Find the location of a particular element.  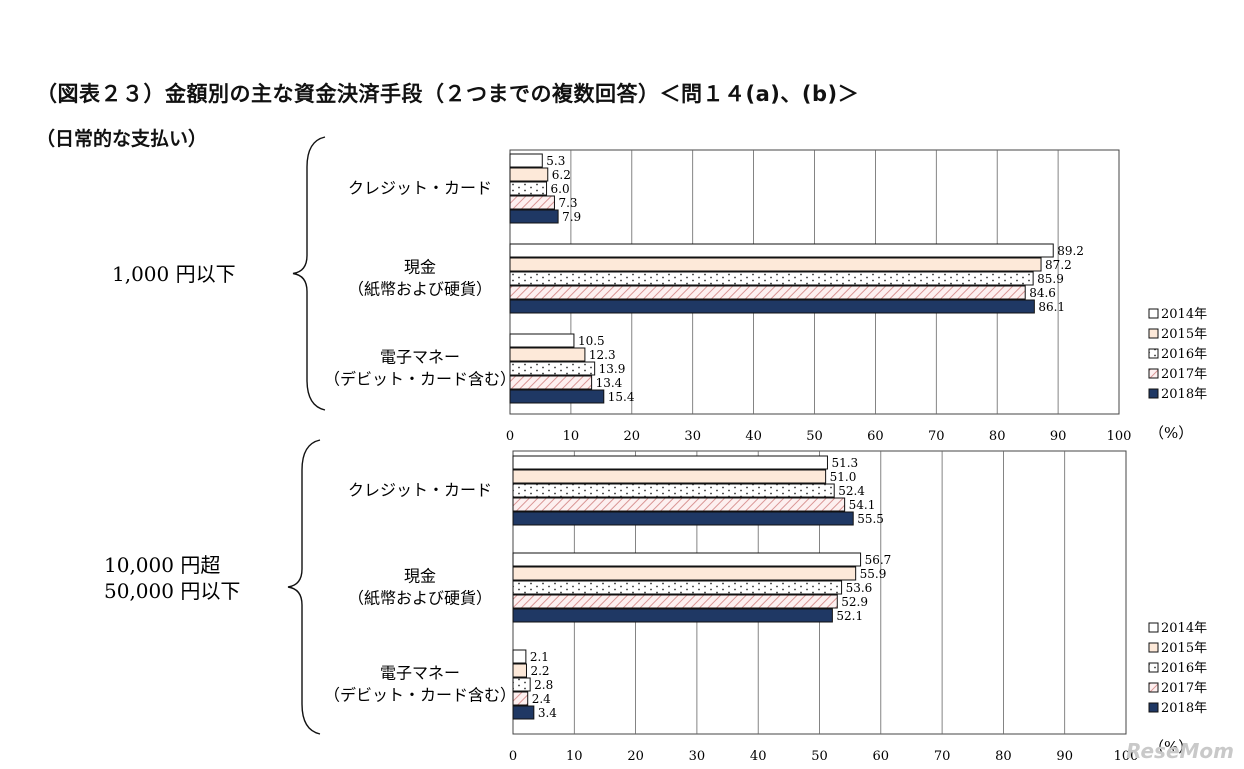

data-label: 51.3 is located at coordinates (844, 463).